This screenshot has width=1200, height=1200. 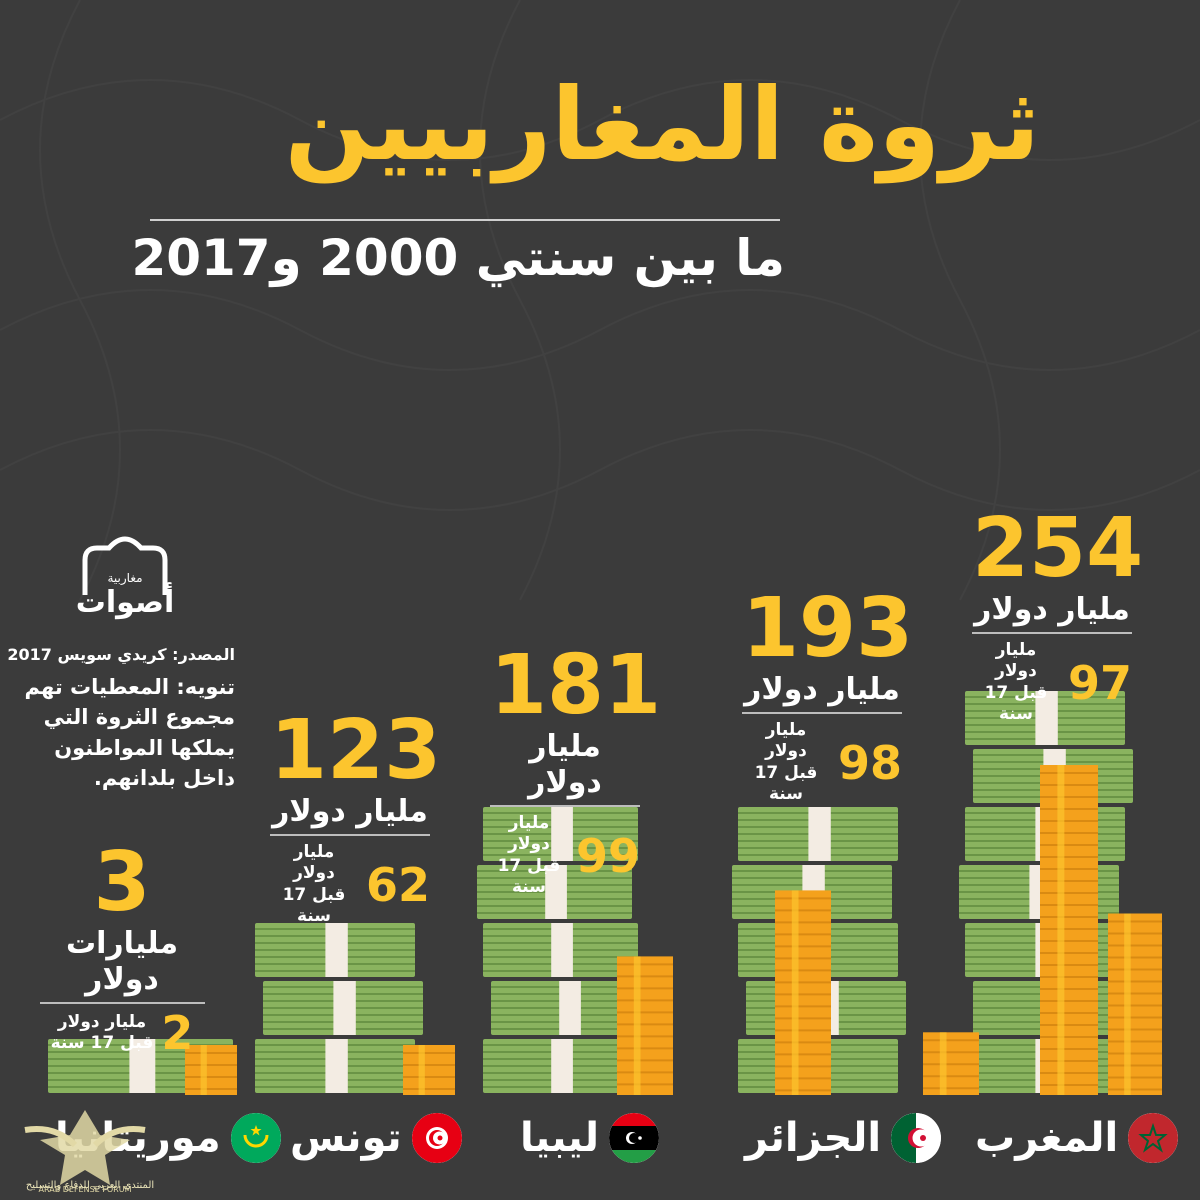 I want to click on aswat-logo: مغاربية أصوات, so click(x=125, y=578).